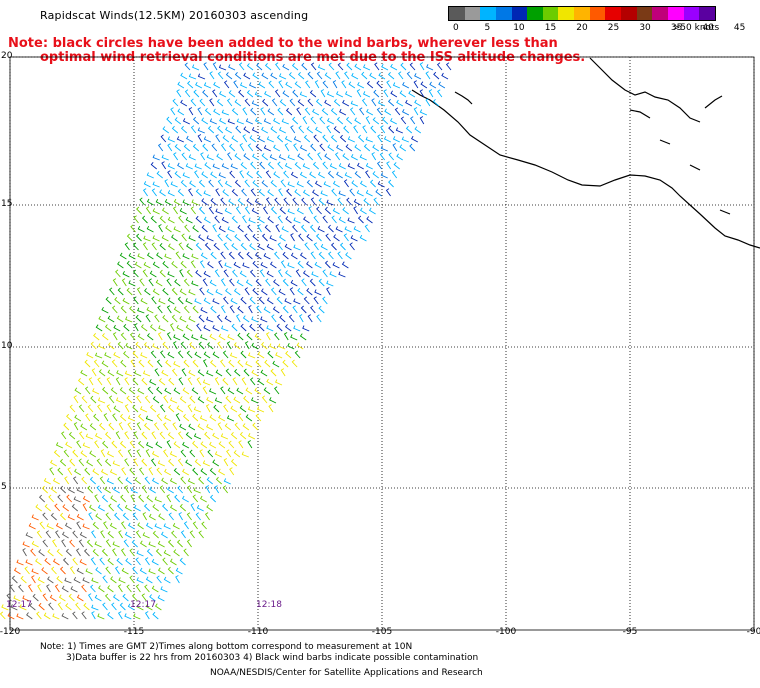 Image resolution: width=760 pixels, height=688 pixels. I want to click on lon-label: -110, so click(258, 632).